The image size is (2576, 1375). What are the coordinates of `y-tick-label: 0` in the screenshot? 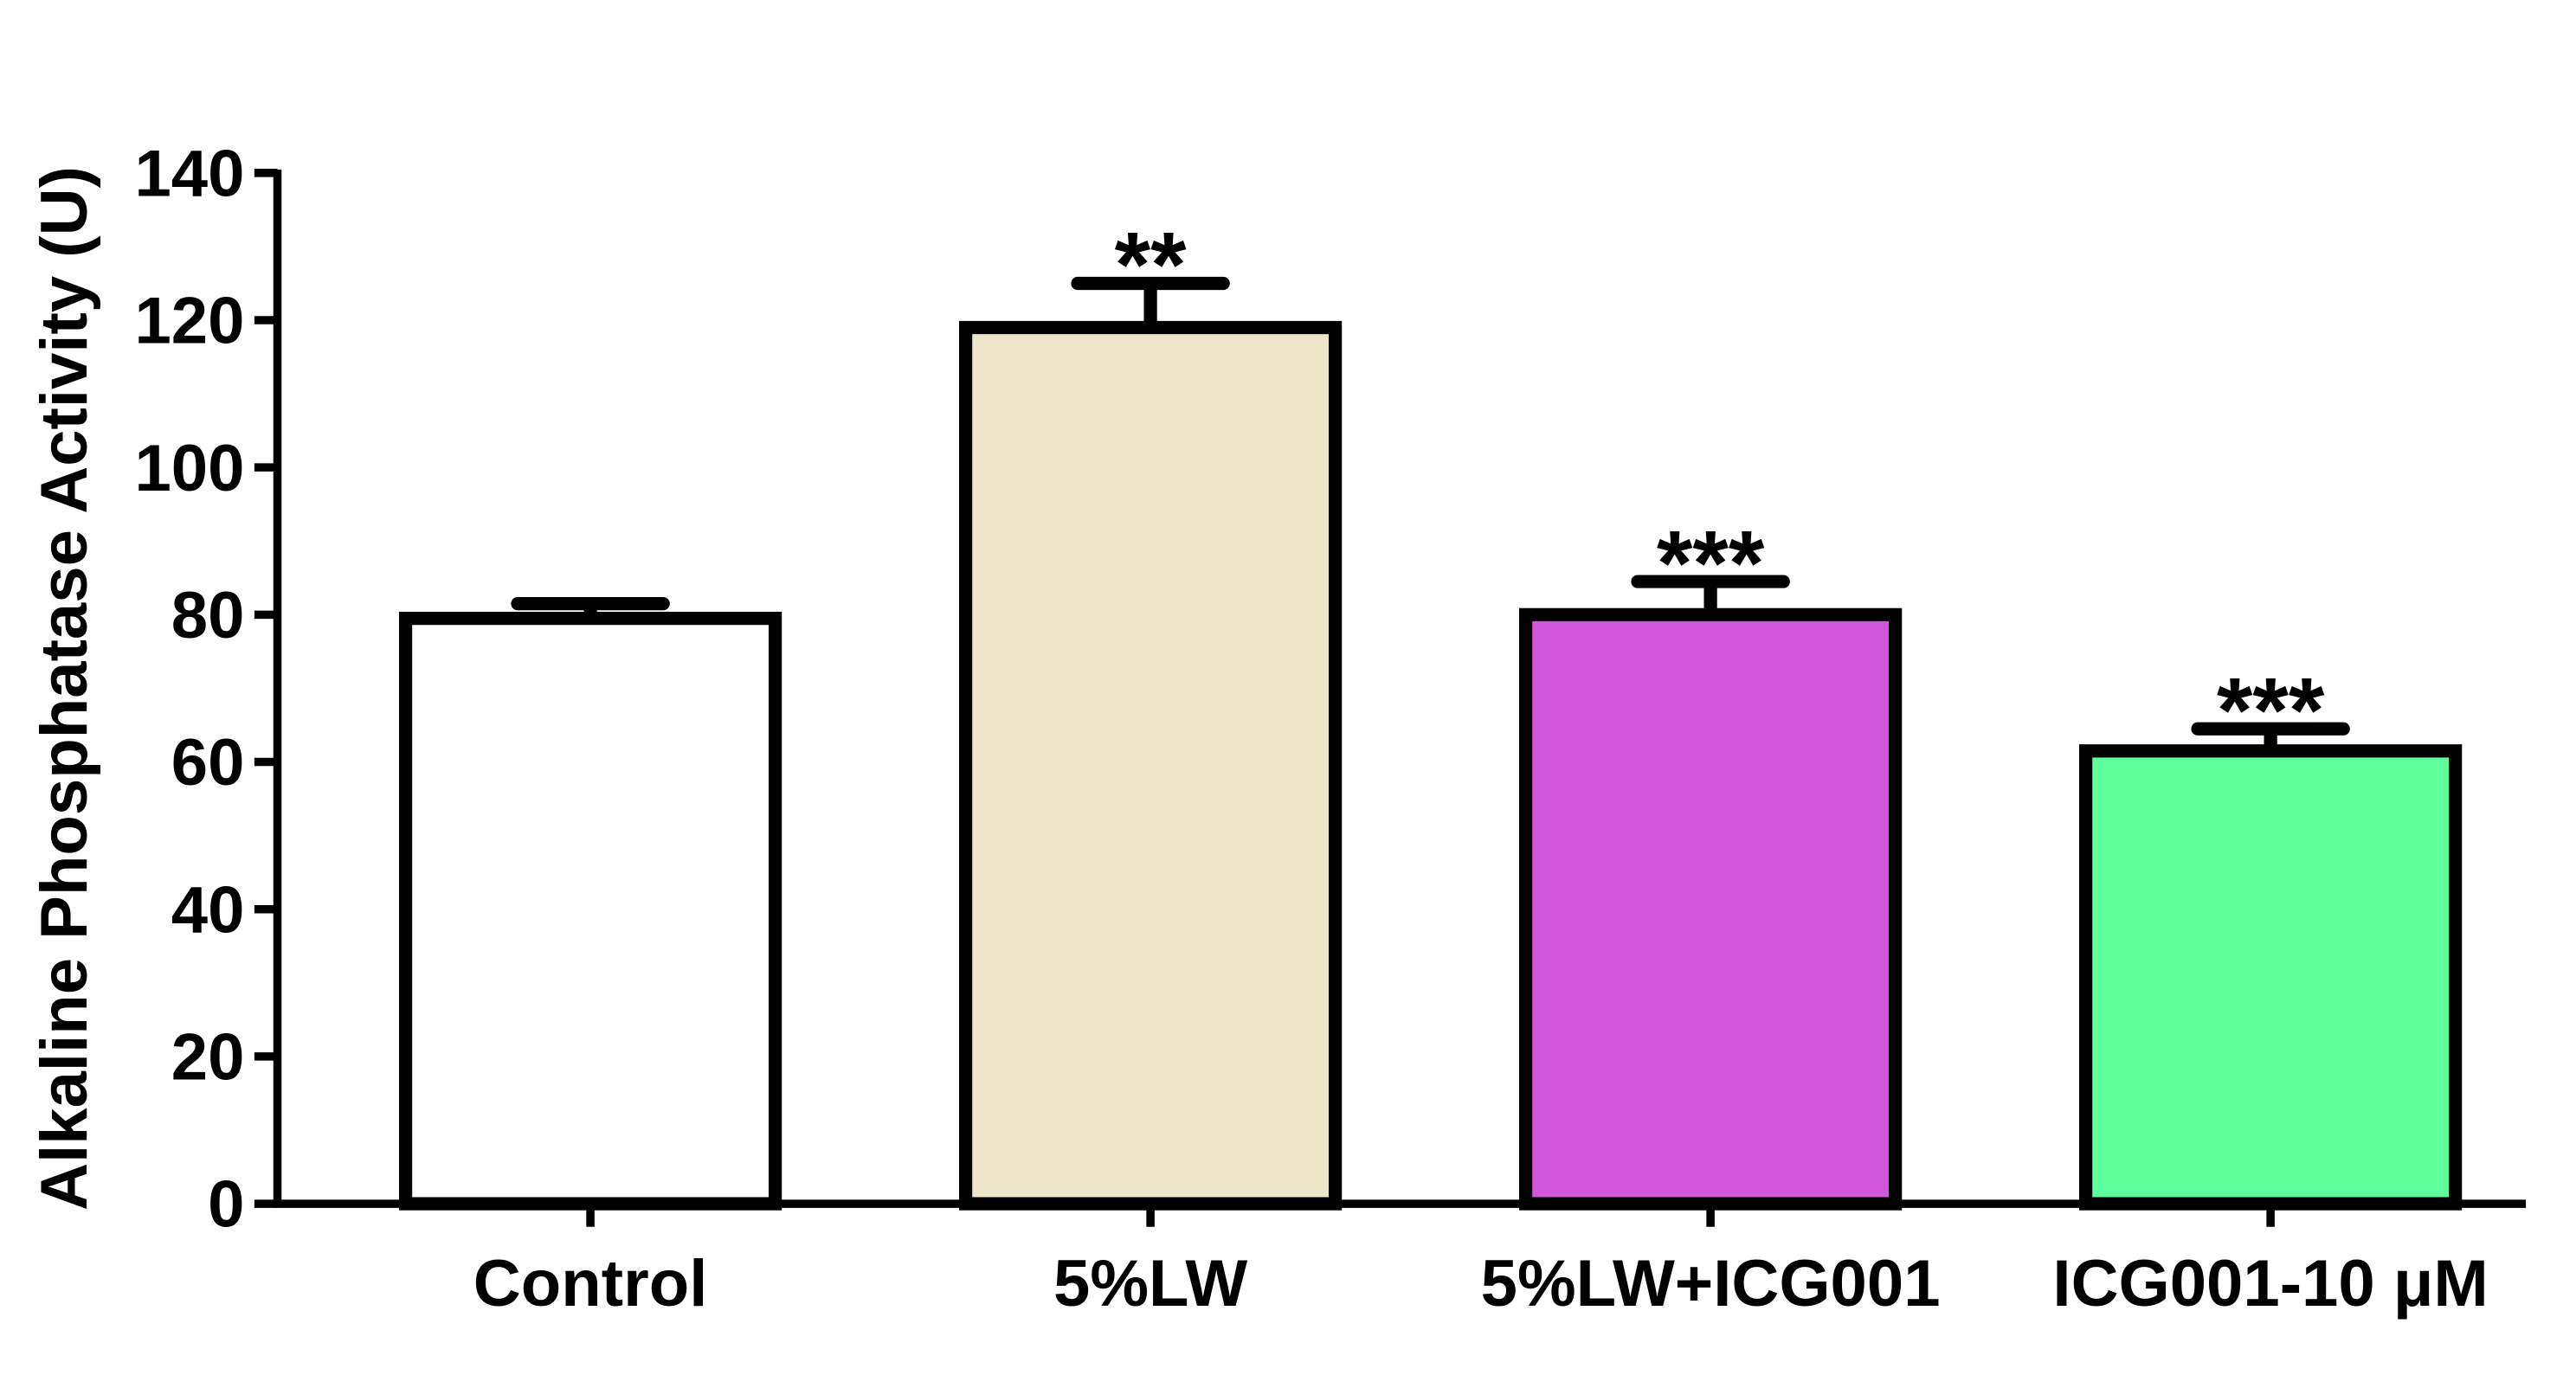 It's located at (226, 1205).